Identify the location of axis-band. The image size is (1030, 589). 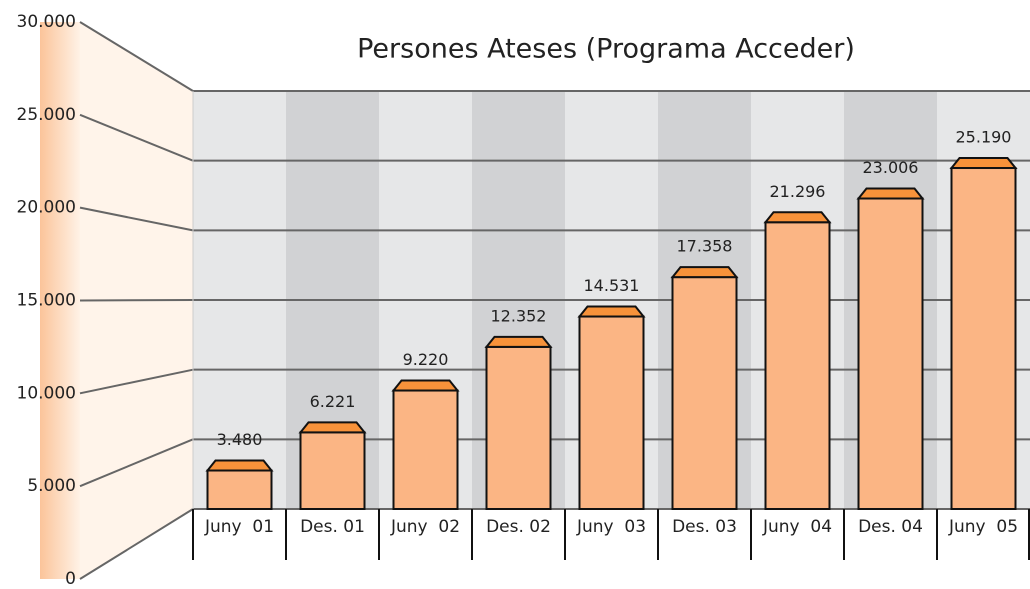
(60, 300).